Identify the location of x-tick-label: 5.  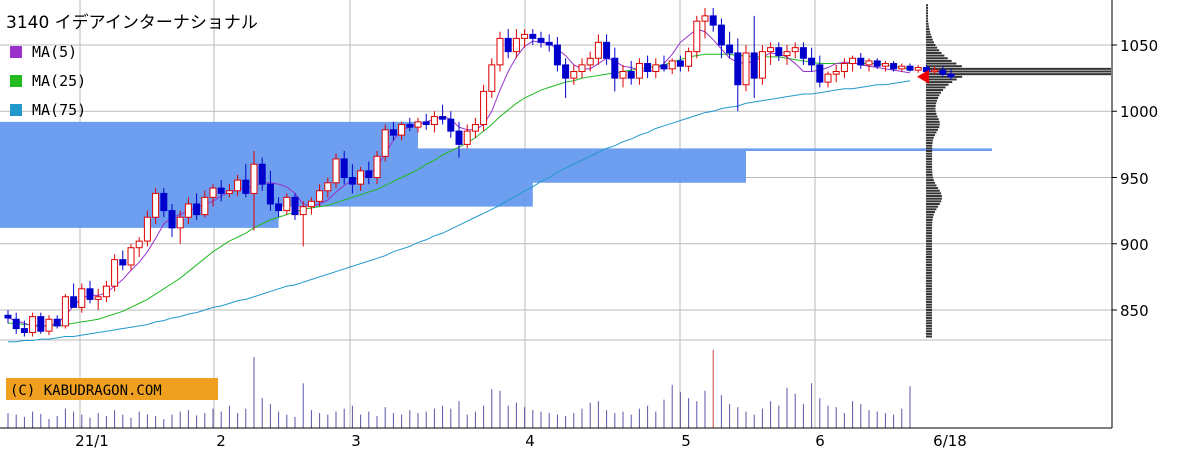
(686, 441).